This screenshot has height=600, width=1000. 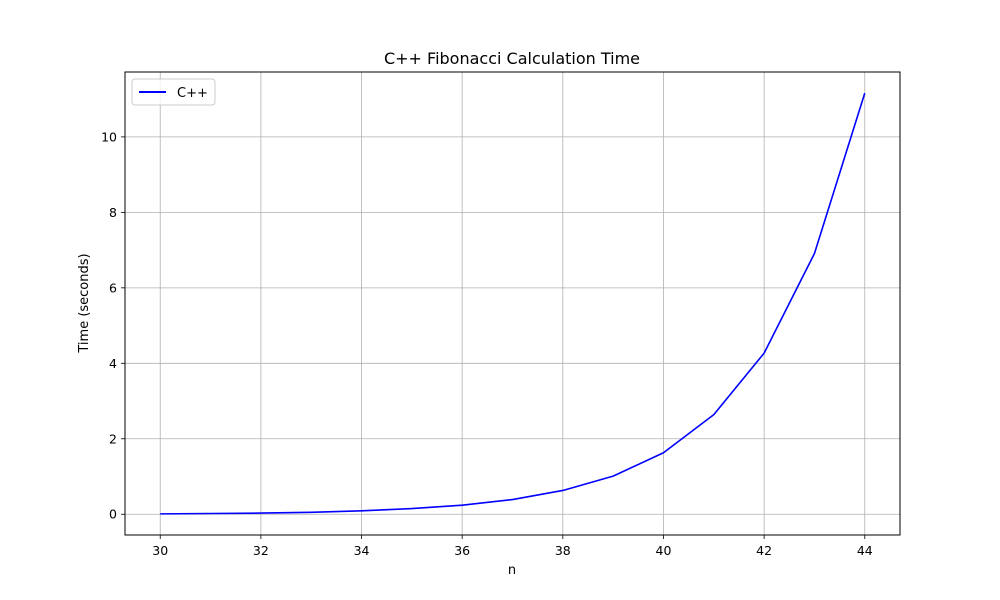 What do you see at coordinates (113, 212) in the screenshot?
I see `y-tick-label: 8` at bounding box center [113, 212].